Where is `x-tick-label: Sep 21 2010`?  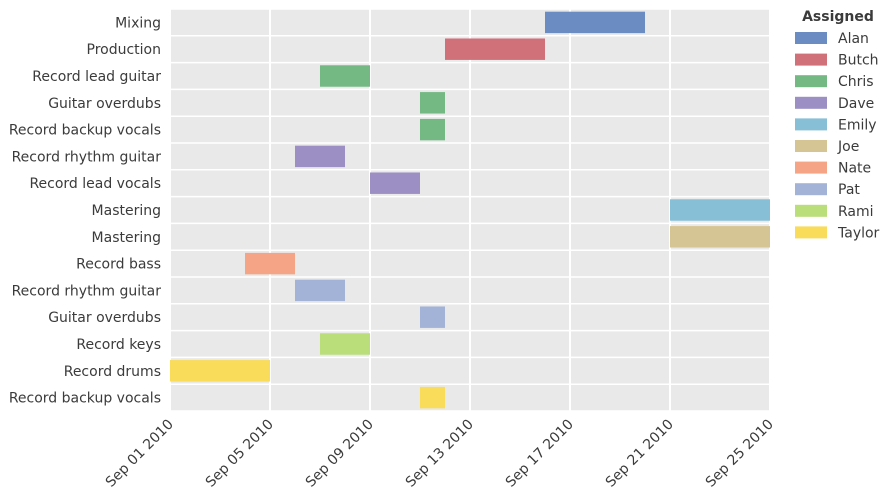
x-tick-label: Sep 21 2010 is located at coordinates (640, 454).